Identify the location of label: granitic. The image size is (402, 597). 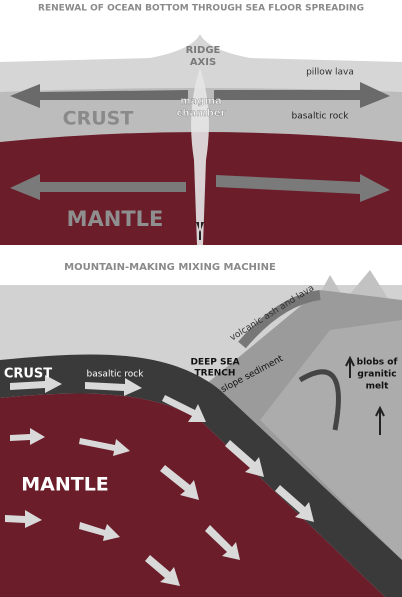
(376, 375).